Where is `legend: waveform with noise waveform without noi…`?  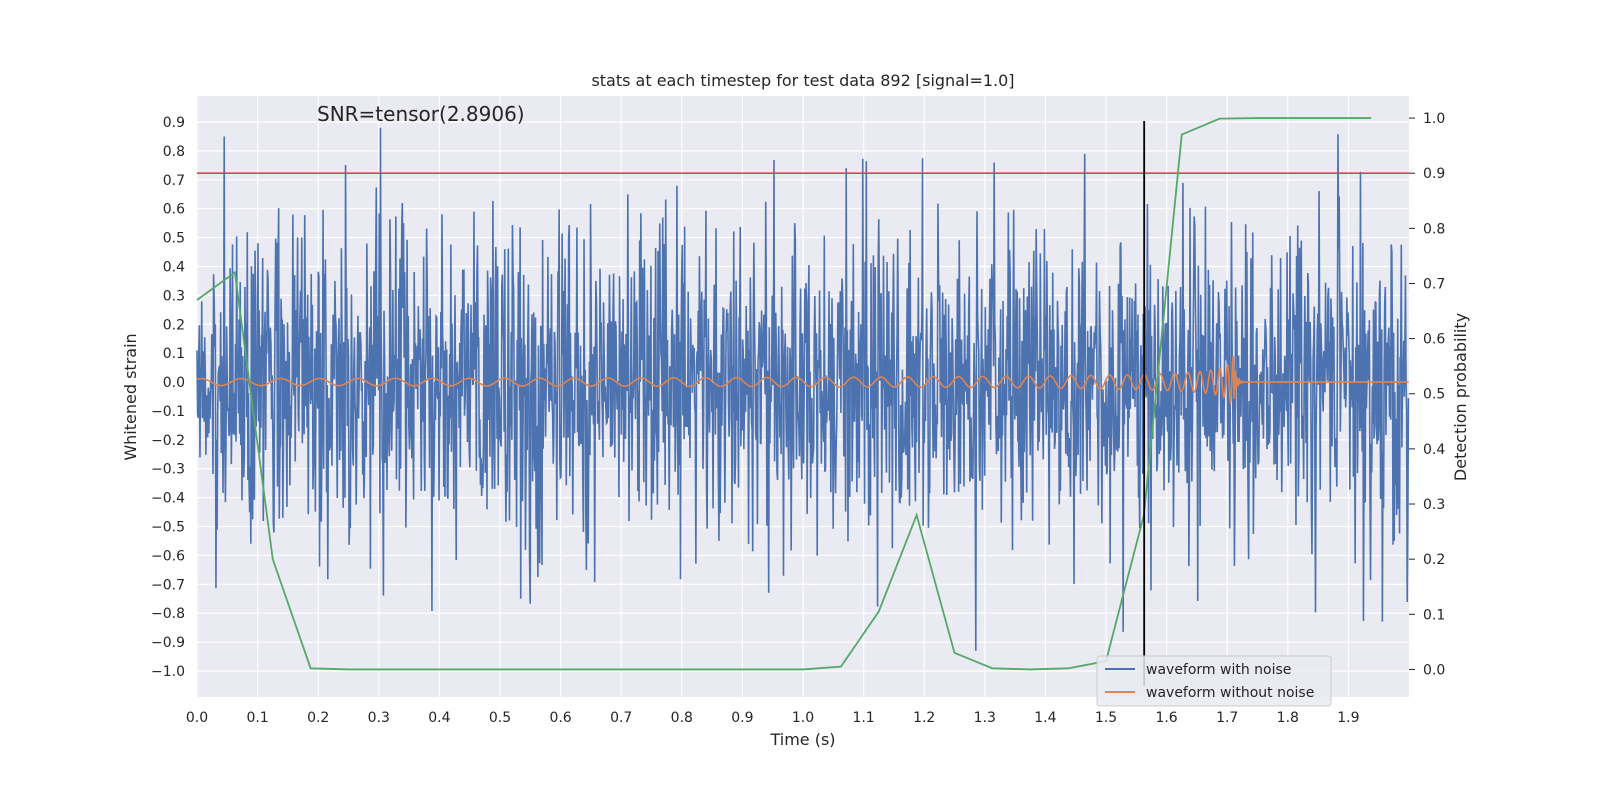
legend: waveform with noise waveform without noi… is located at coordinates (1214, 681).